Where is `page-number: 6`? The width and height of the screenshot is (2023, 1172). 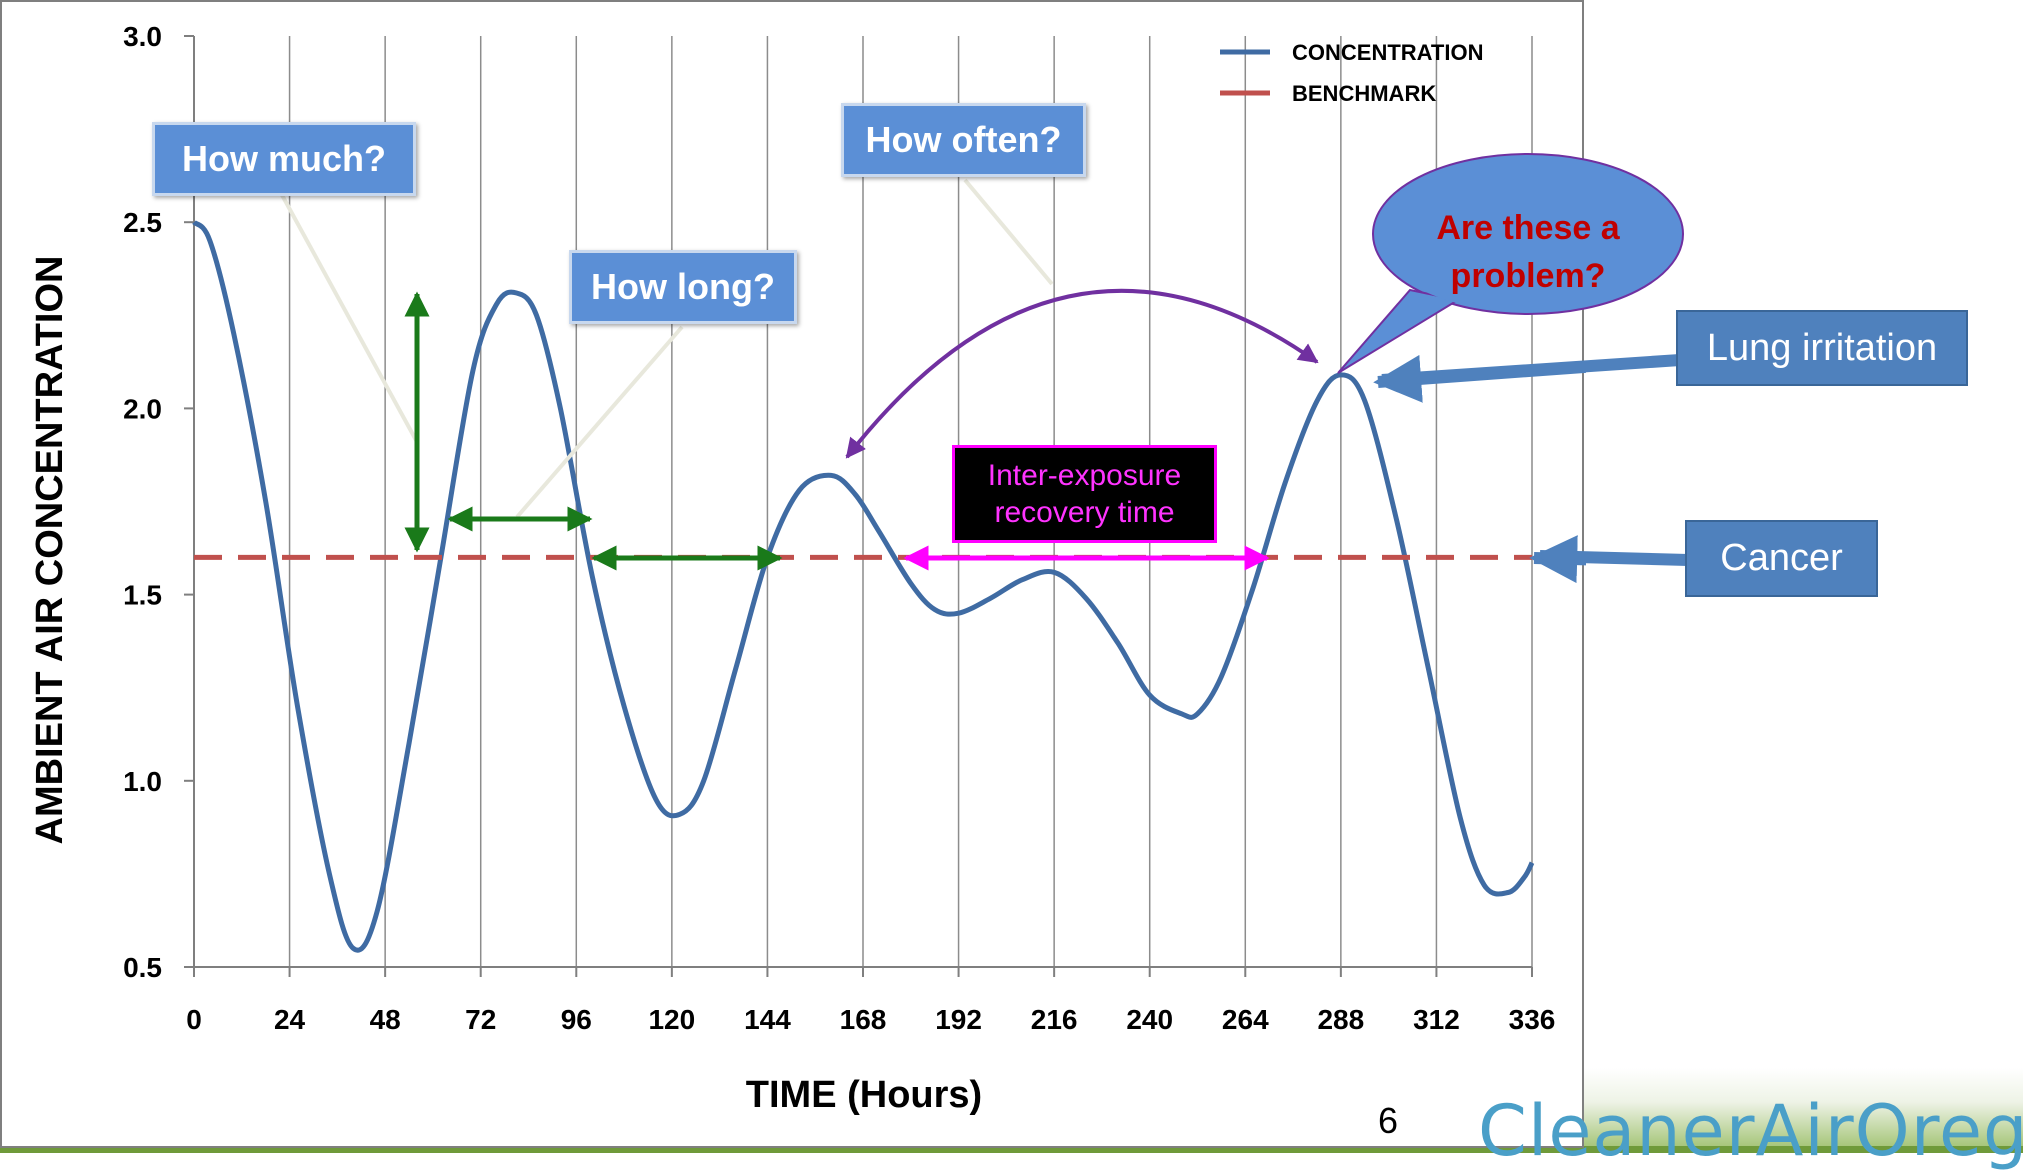
page-number: 6 is located at coordinates (1388, 1120).